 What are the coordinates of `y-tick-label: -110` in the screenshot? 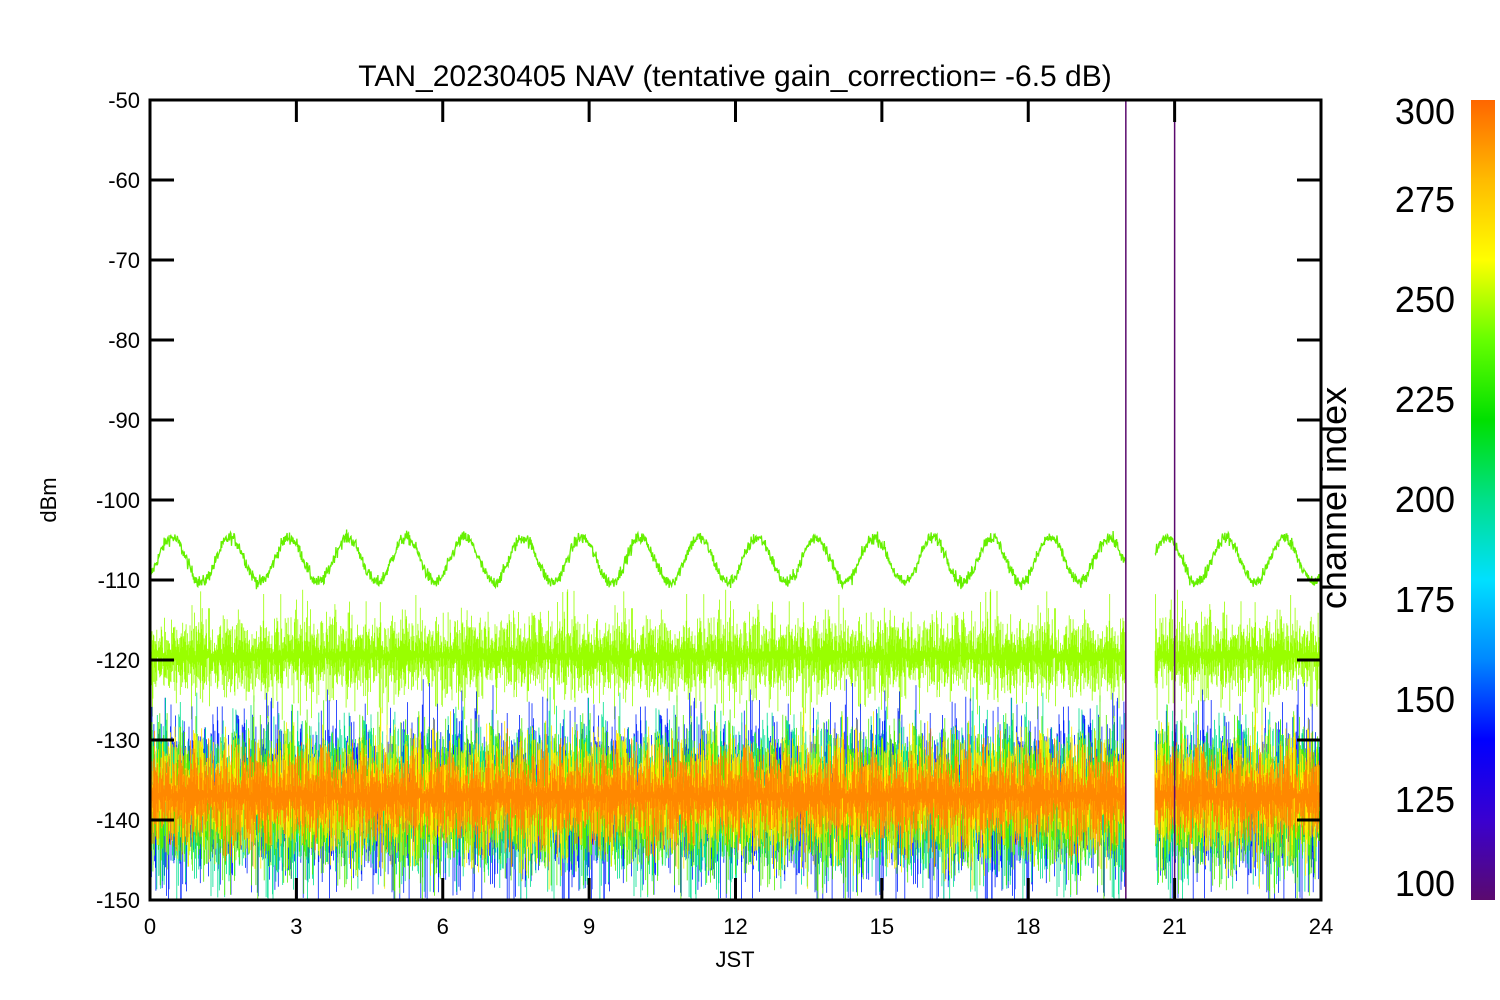 It's located at (119, 580).